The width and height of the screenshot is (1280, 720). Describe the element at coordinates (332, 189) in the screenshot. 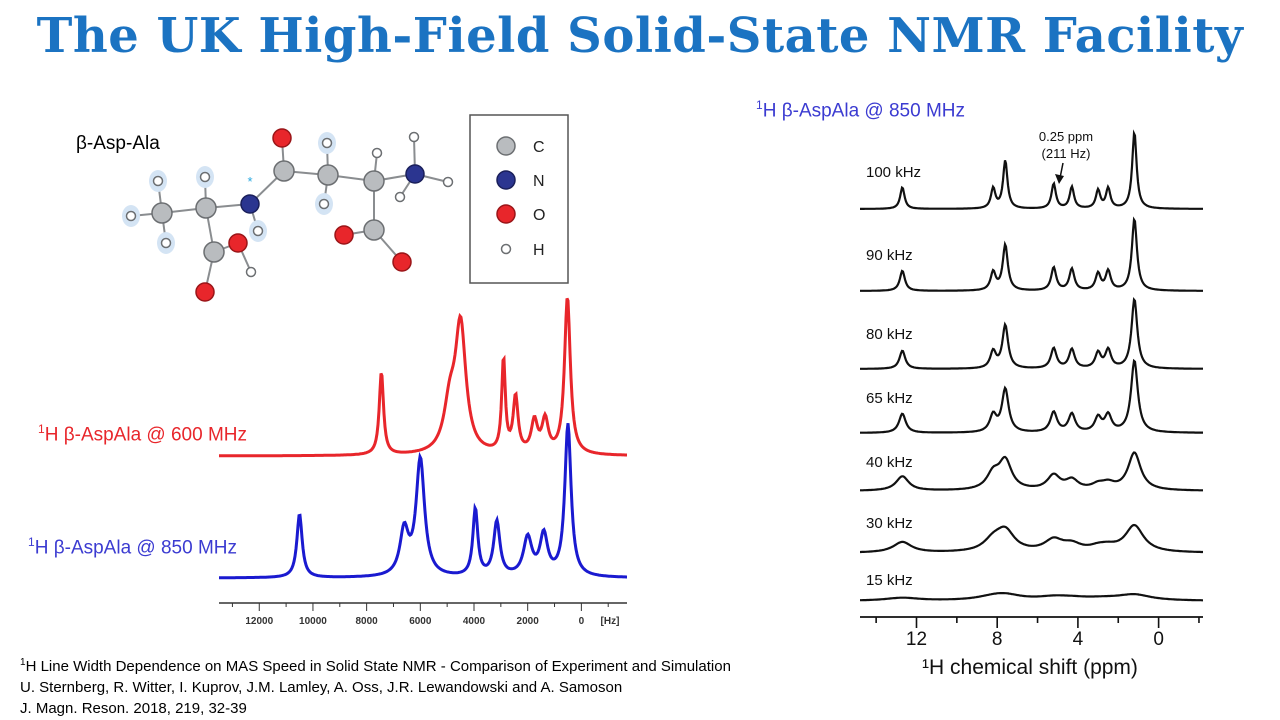

I see `nitrogen-atoms` at that location.